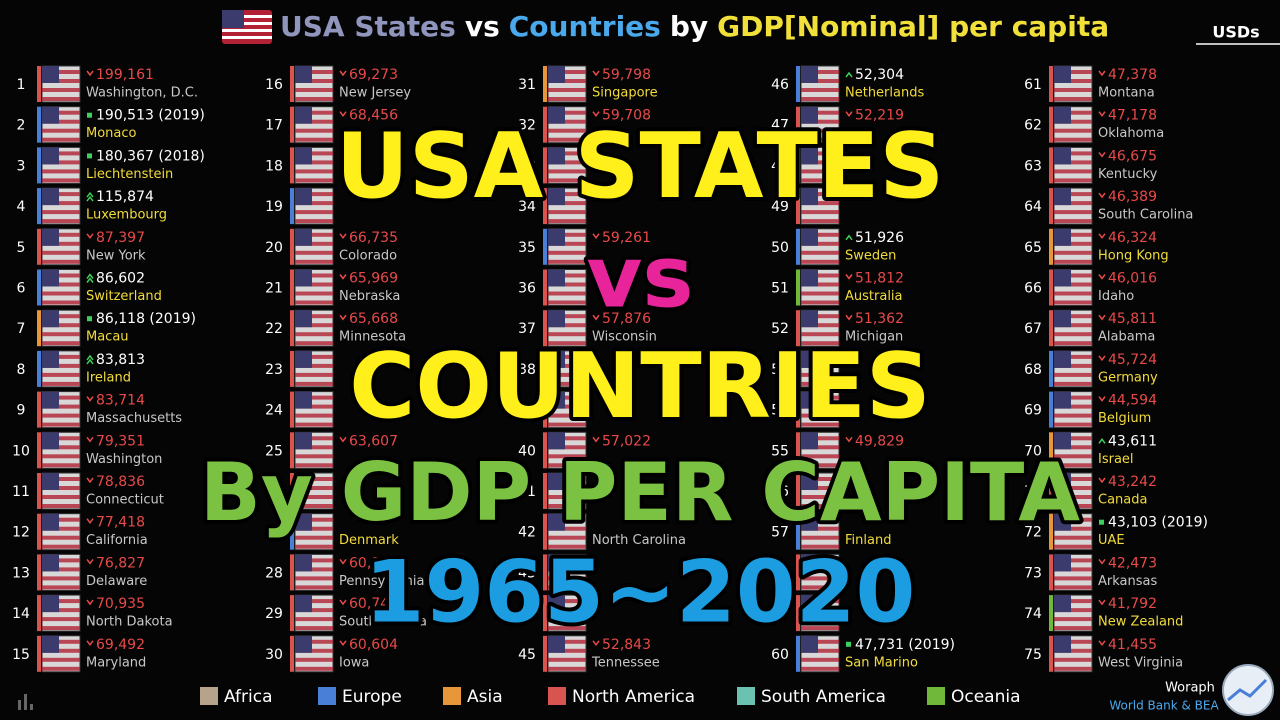  I want to click on rank-row: 42 North Carolina, so click(602, 532).